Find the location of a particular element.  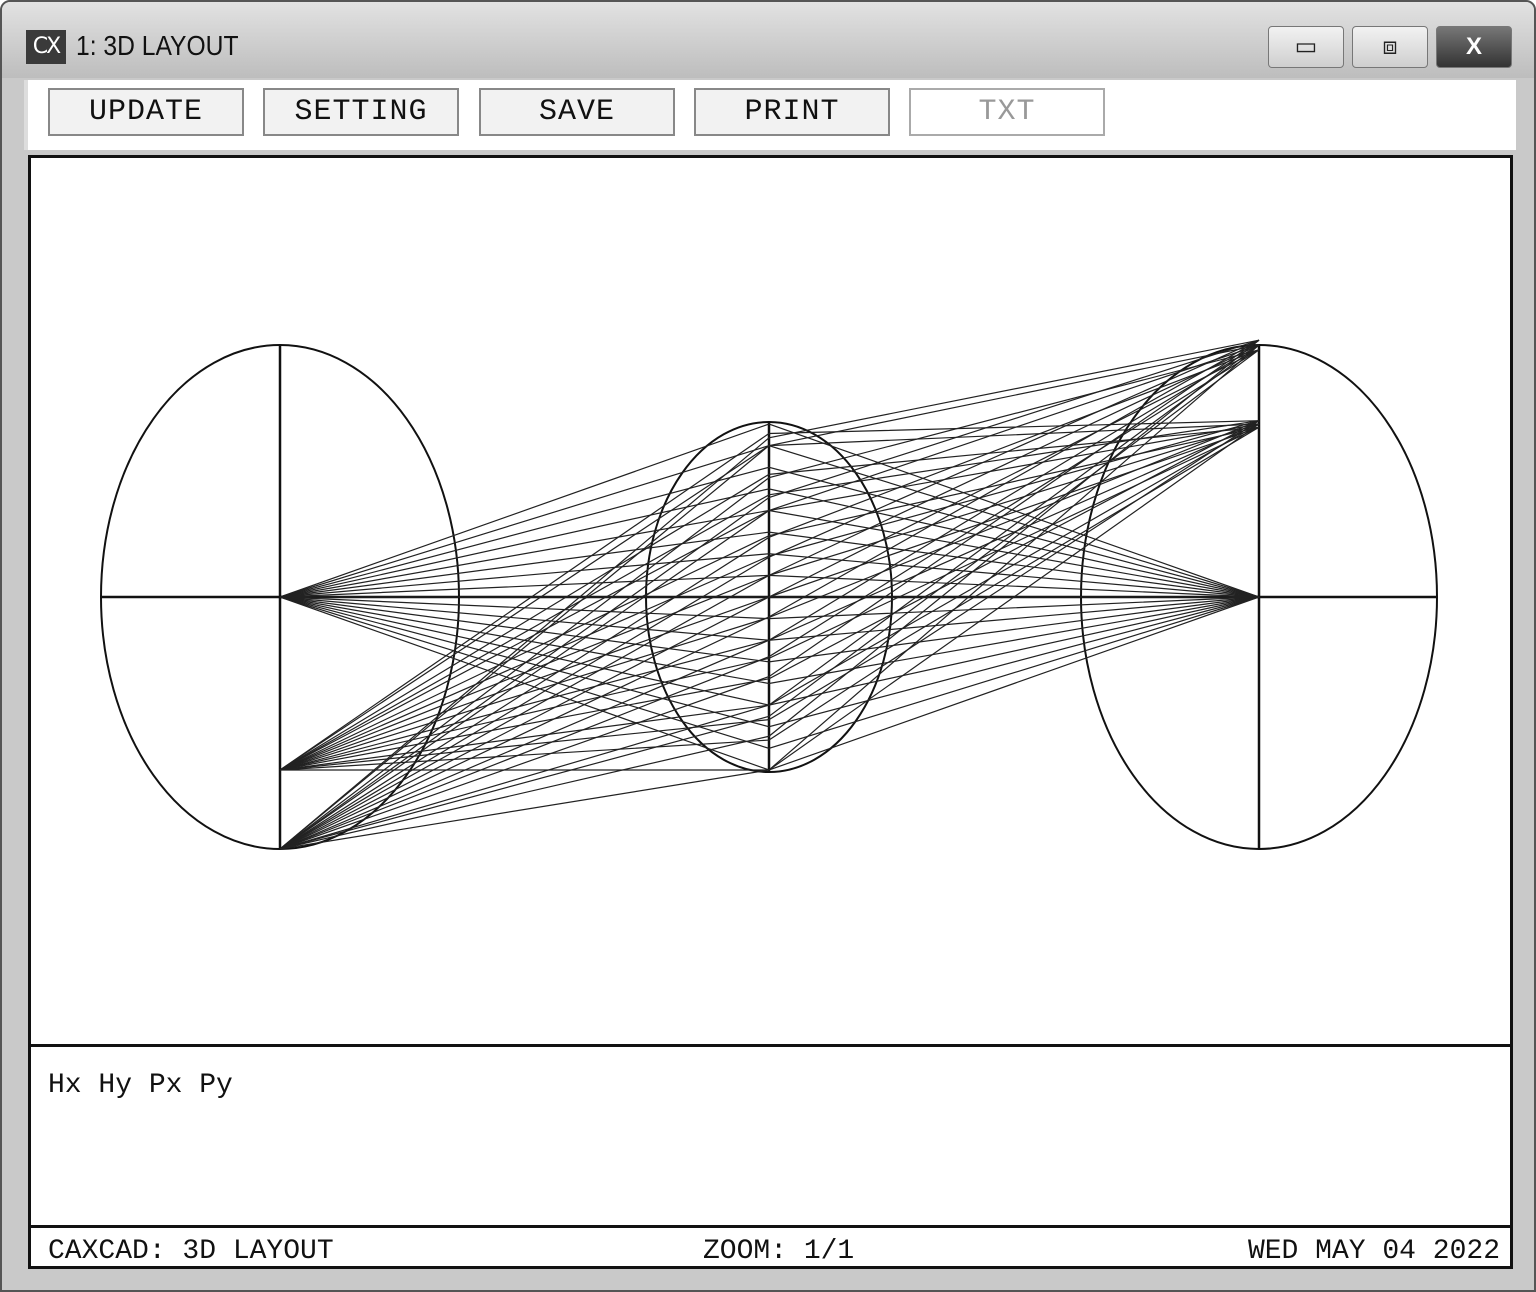

status-zoom: ZOOM: 1/1 is located at coordinates (779, 1251).